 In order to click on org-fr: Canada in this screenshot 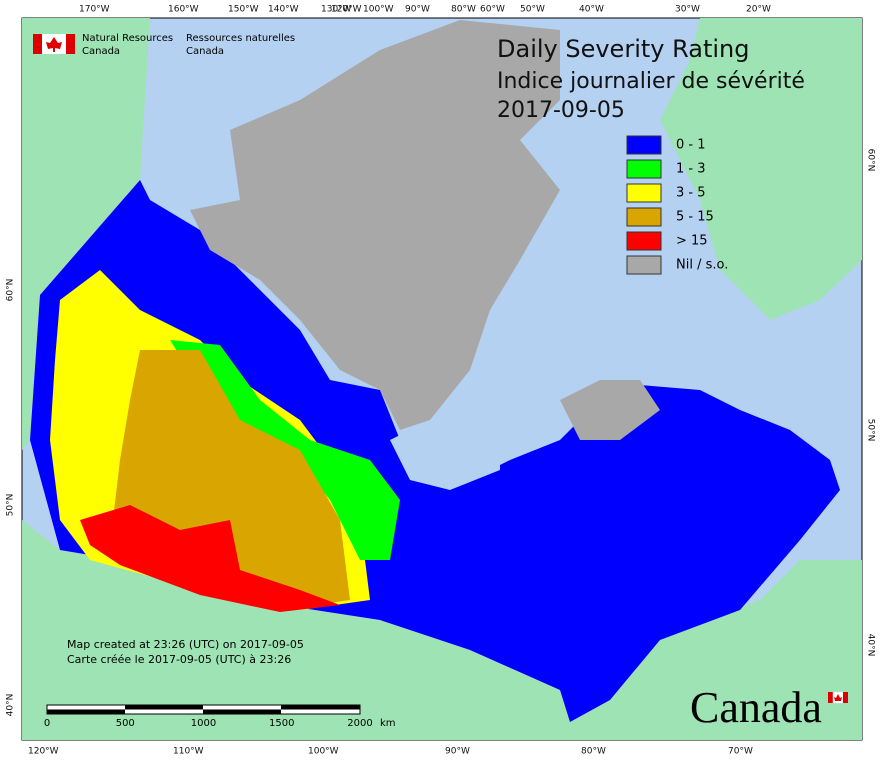, I will do `click(205, 51)`.